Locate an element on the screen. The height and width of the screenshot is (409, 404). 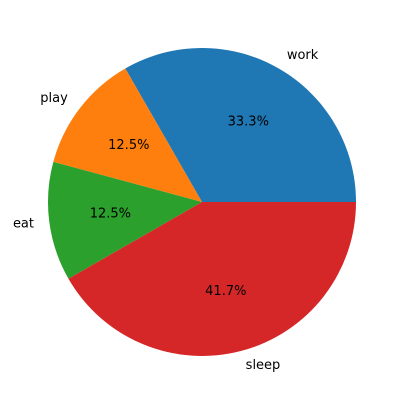
pie-slice-play is located at coordinates (128, 135).